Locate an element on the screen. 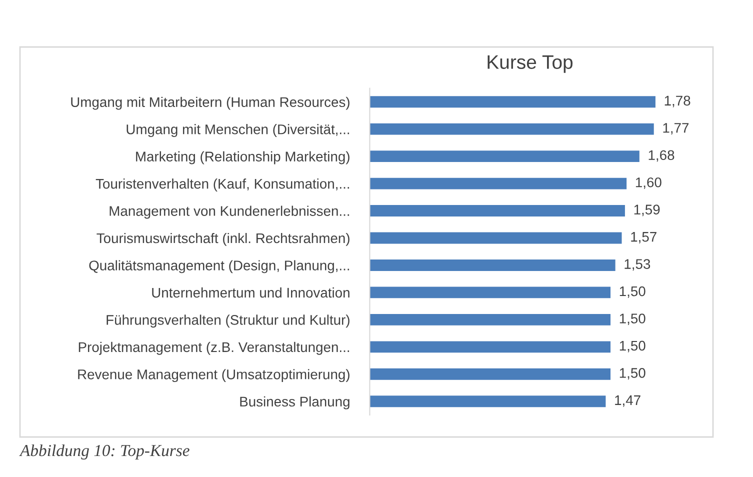 This screenshot has height=477, width=753. data-label: 1,60 is located at coordinates (649, 183).